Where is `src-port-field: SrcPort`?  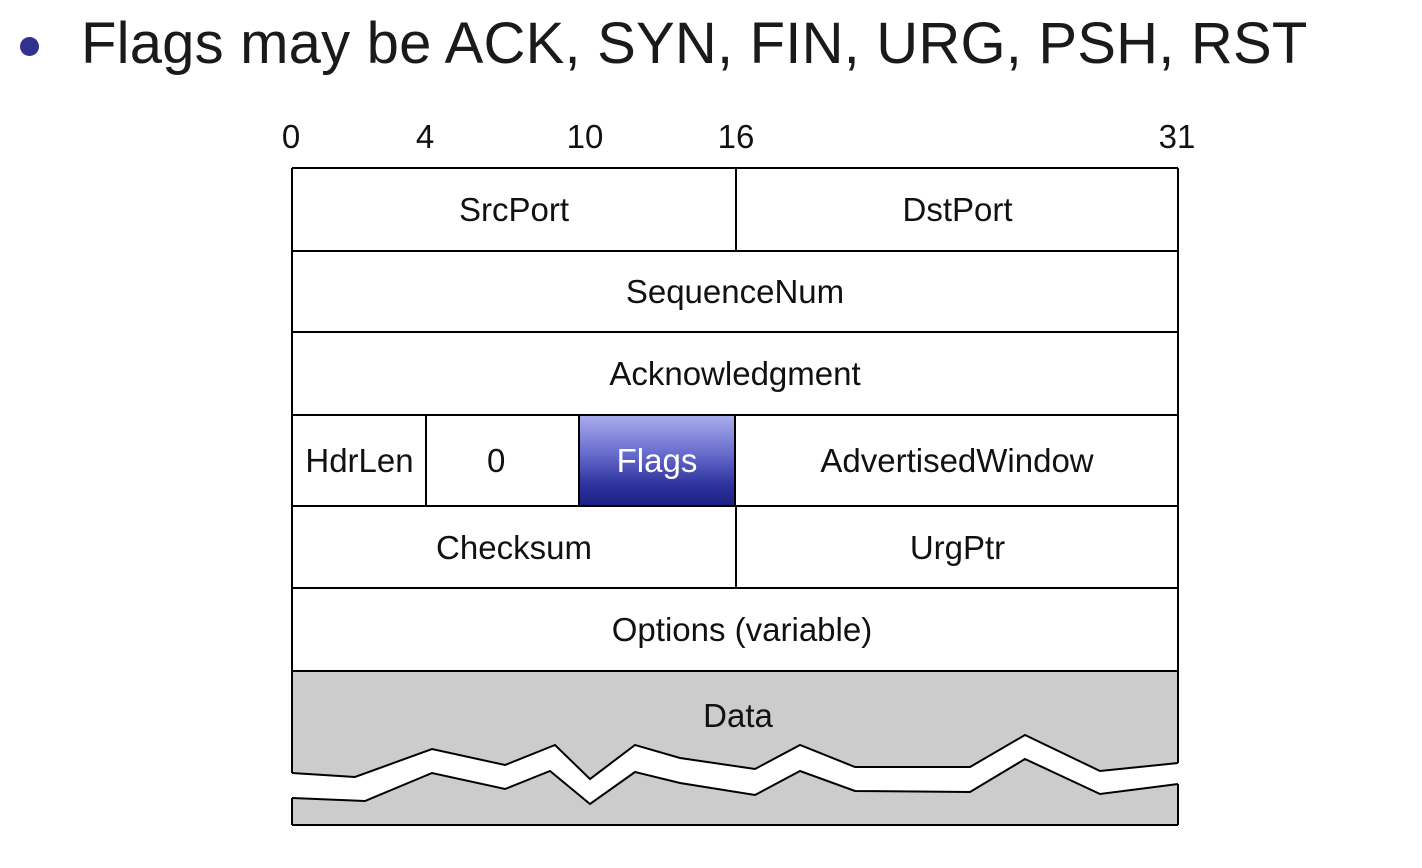 src-port-field: SrcPort is located at coordinates (514, 210).